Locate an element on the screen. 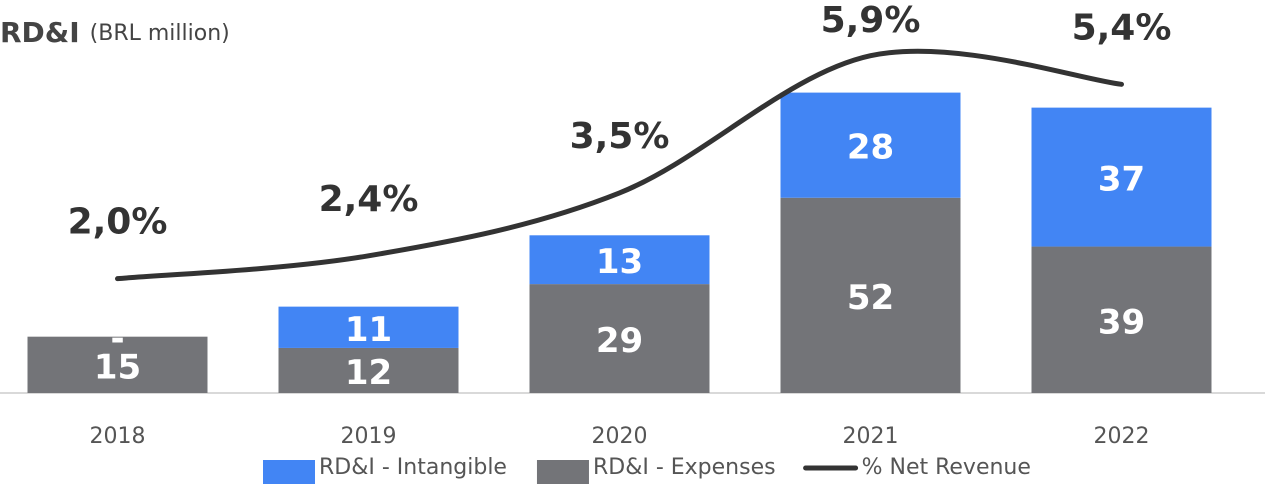  data-label: 39 is located at coordinates (1121, 322).